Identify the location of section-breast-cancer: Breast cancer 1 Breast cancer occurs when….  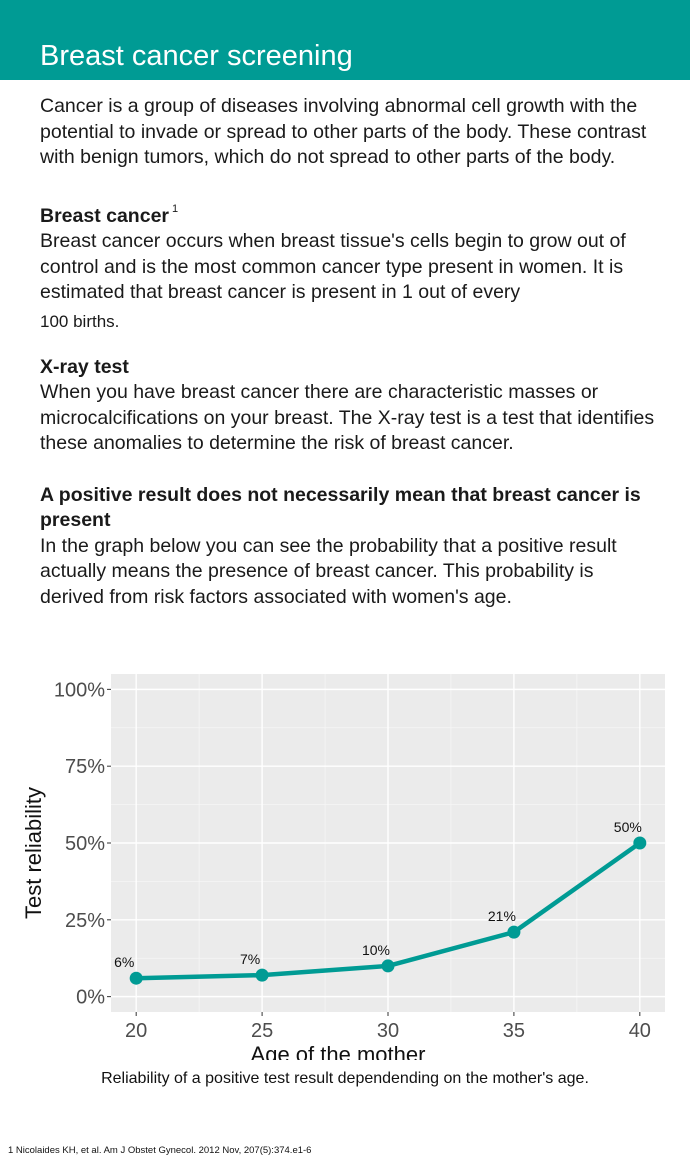
(350, 267).